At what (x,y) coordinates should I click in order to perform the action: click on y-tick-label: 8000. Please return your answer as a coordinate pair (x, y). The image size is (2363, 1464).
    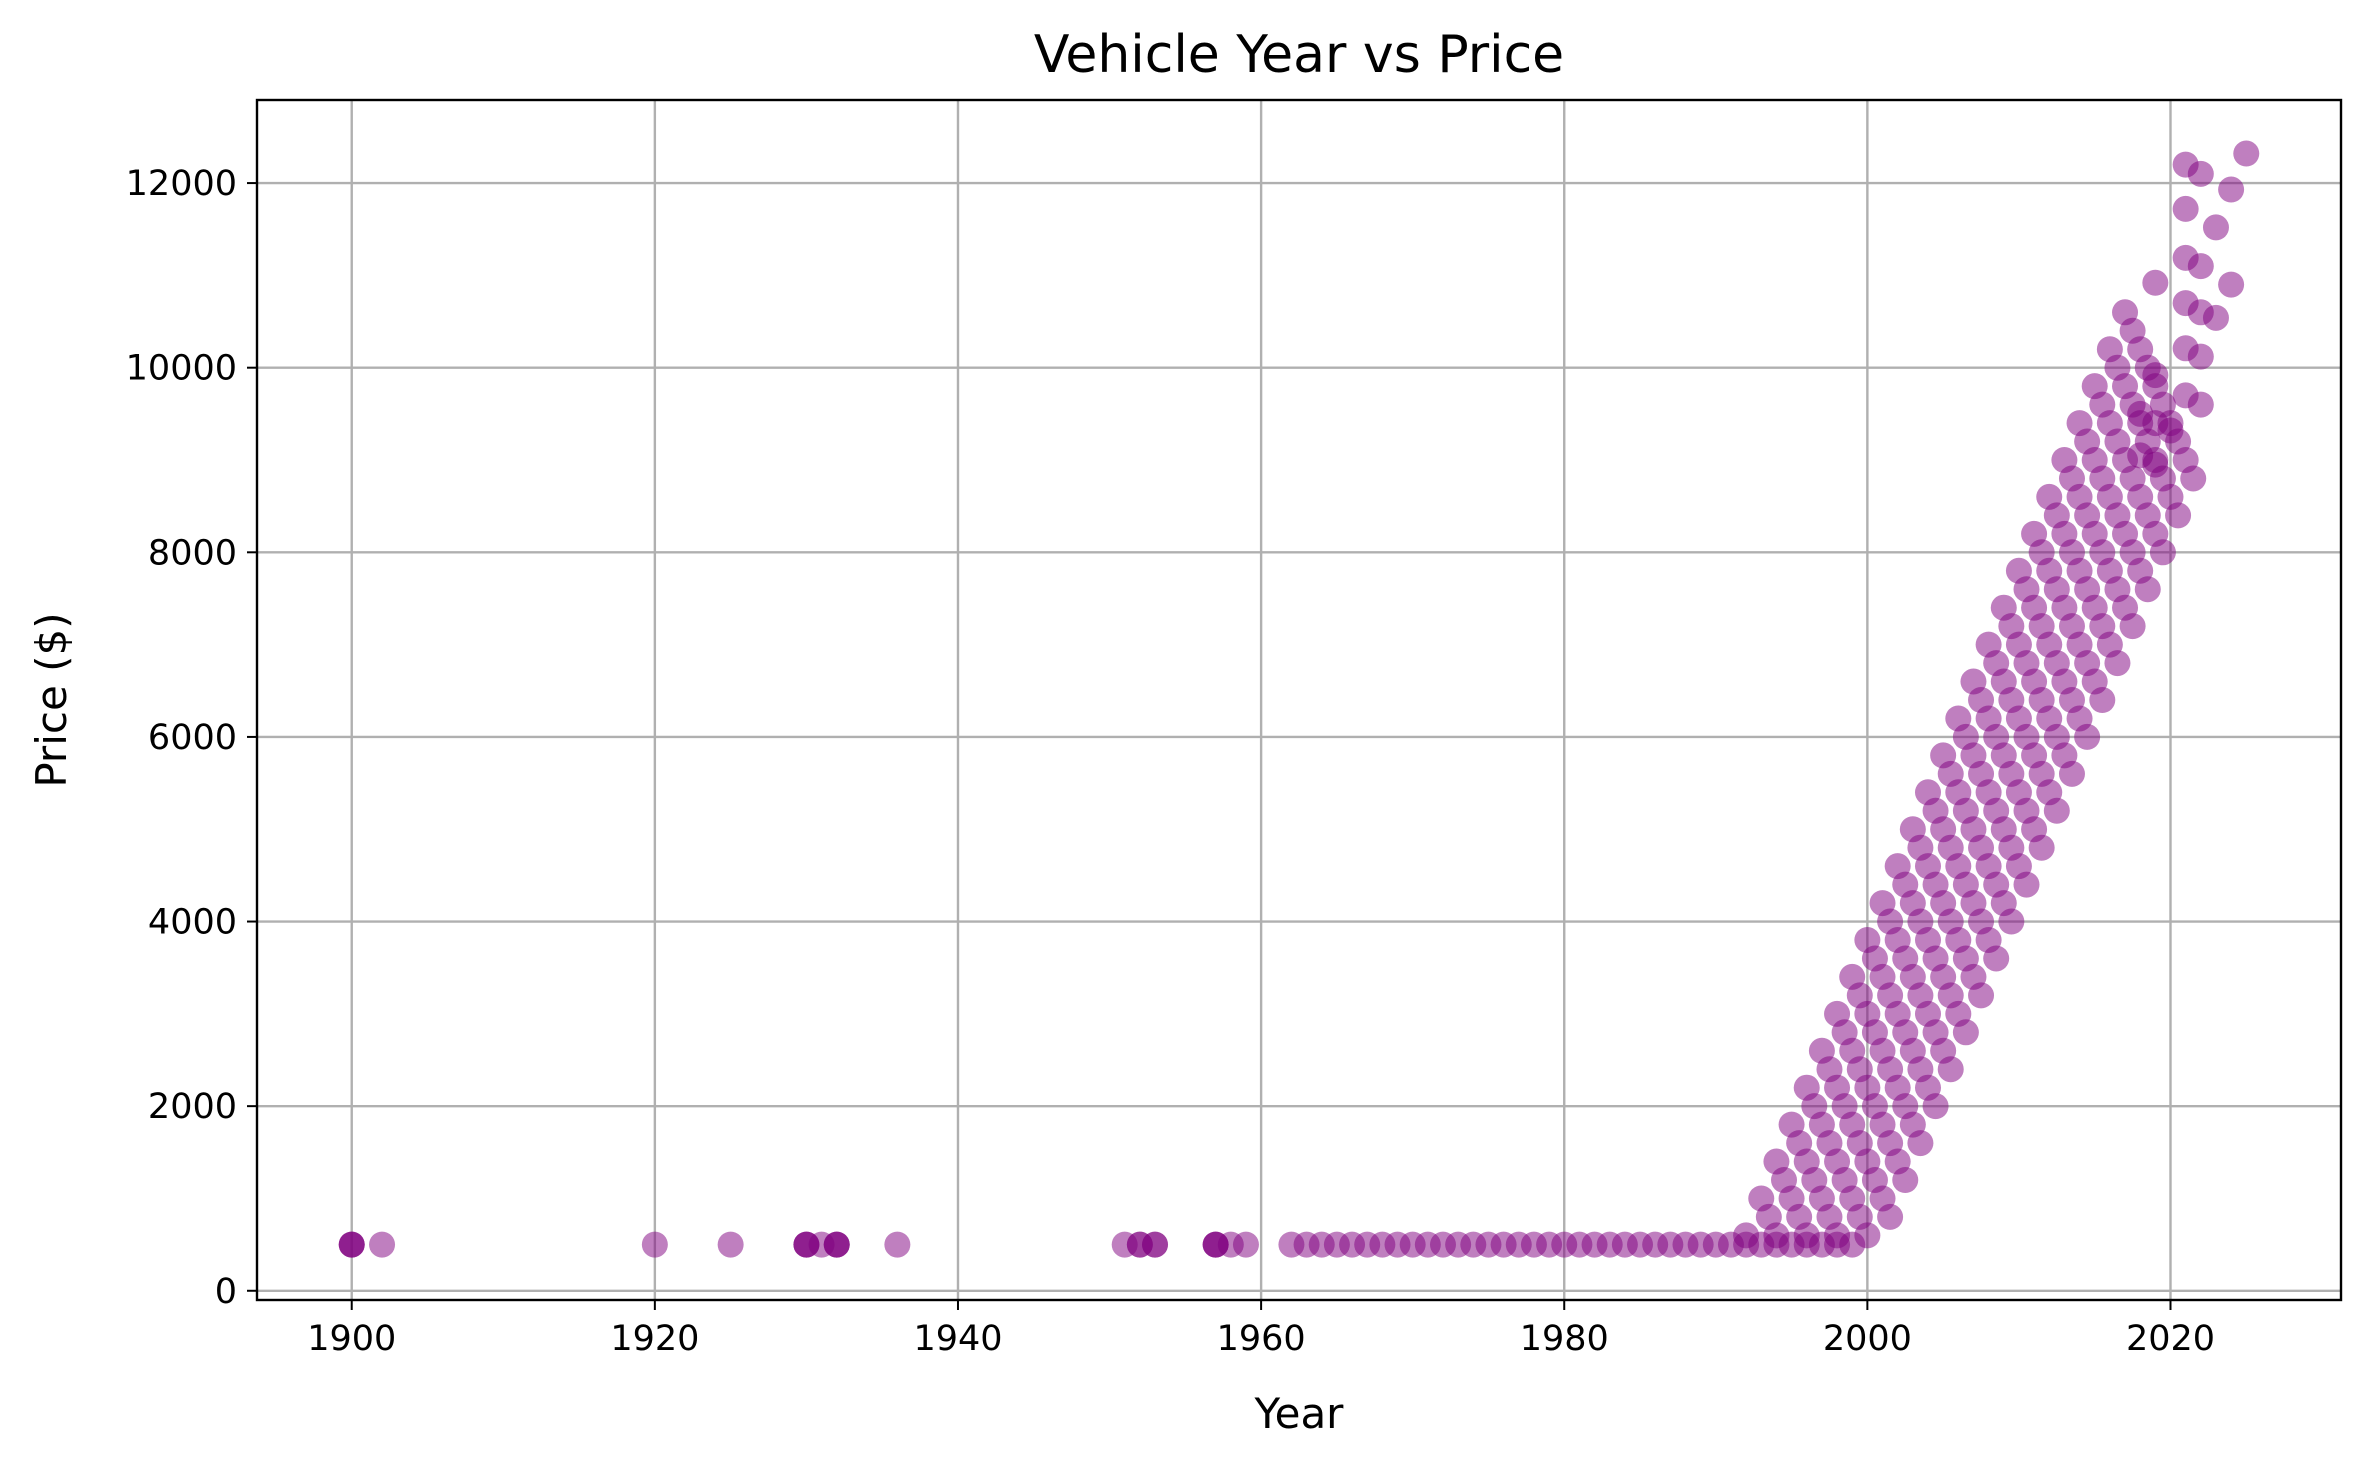
    Looking at the image, I should click on (192, 553).